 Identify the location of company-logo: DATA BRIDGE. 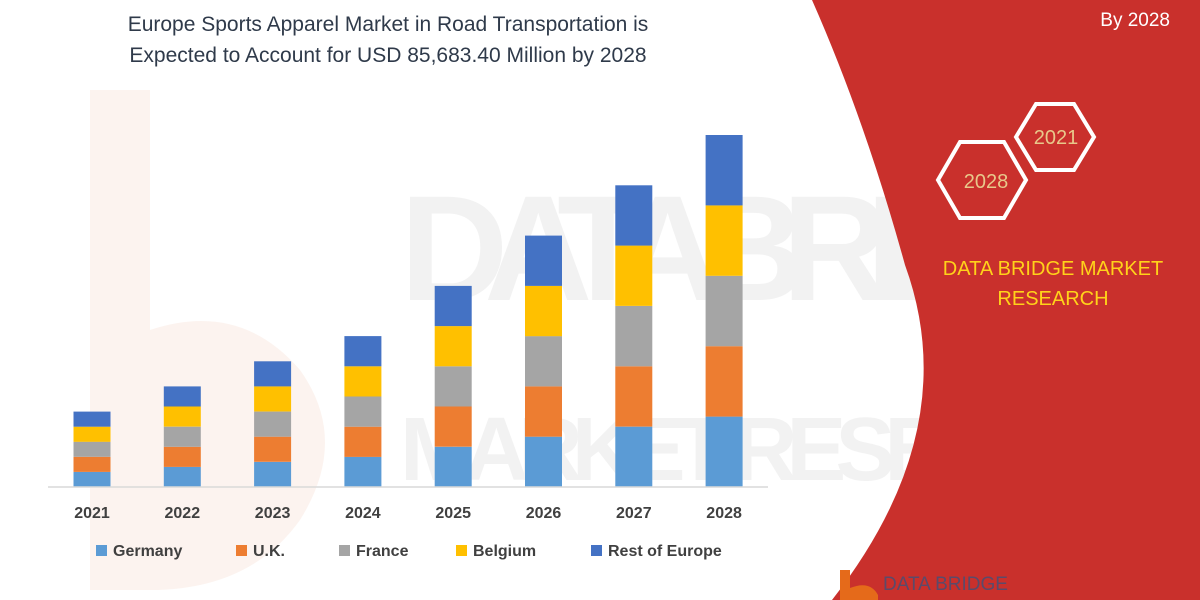
(924, 585).